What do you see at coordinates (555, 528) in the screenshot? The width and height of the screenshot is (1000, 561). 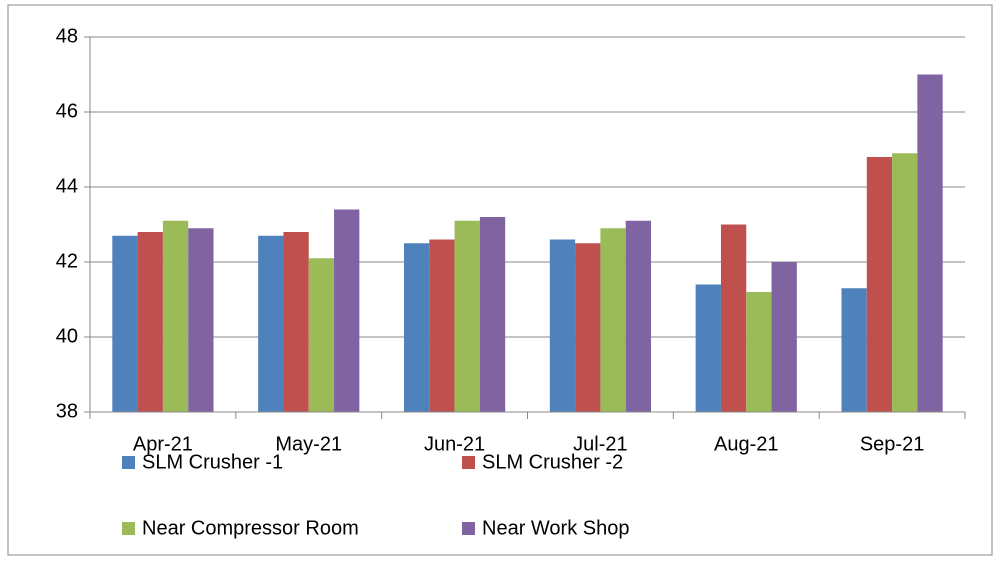 I see `legend-label: Near Work Shop` at bounding box center [555, 528].